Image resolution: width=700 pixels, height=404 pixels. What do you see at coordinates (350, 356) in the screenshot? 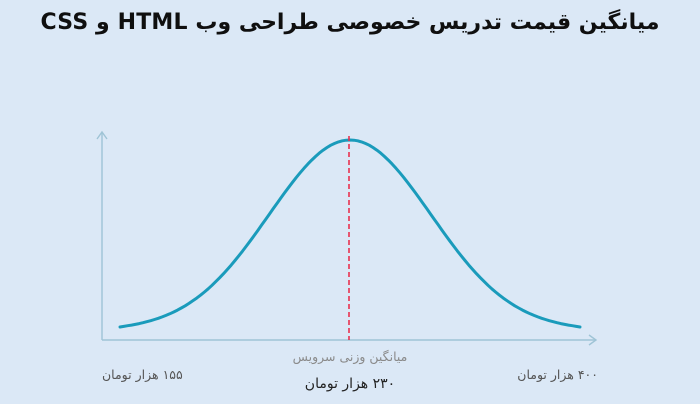
I see `weighted-average-caption: میانگین وزنی سرویس` at bounding box center [350, 356].